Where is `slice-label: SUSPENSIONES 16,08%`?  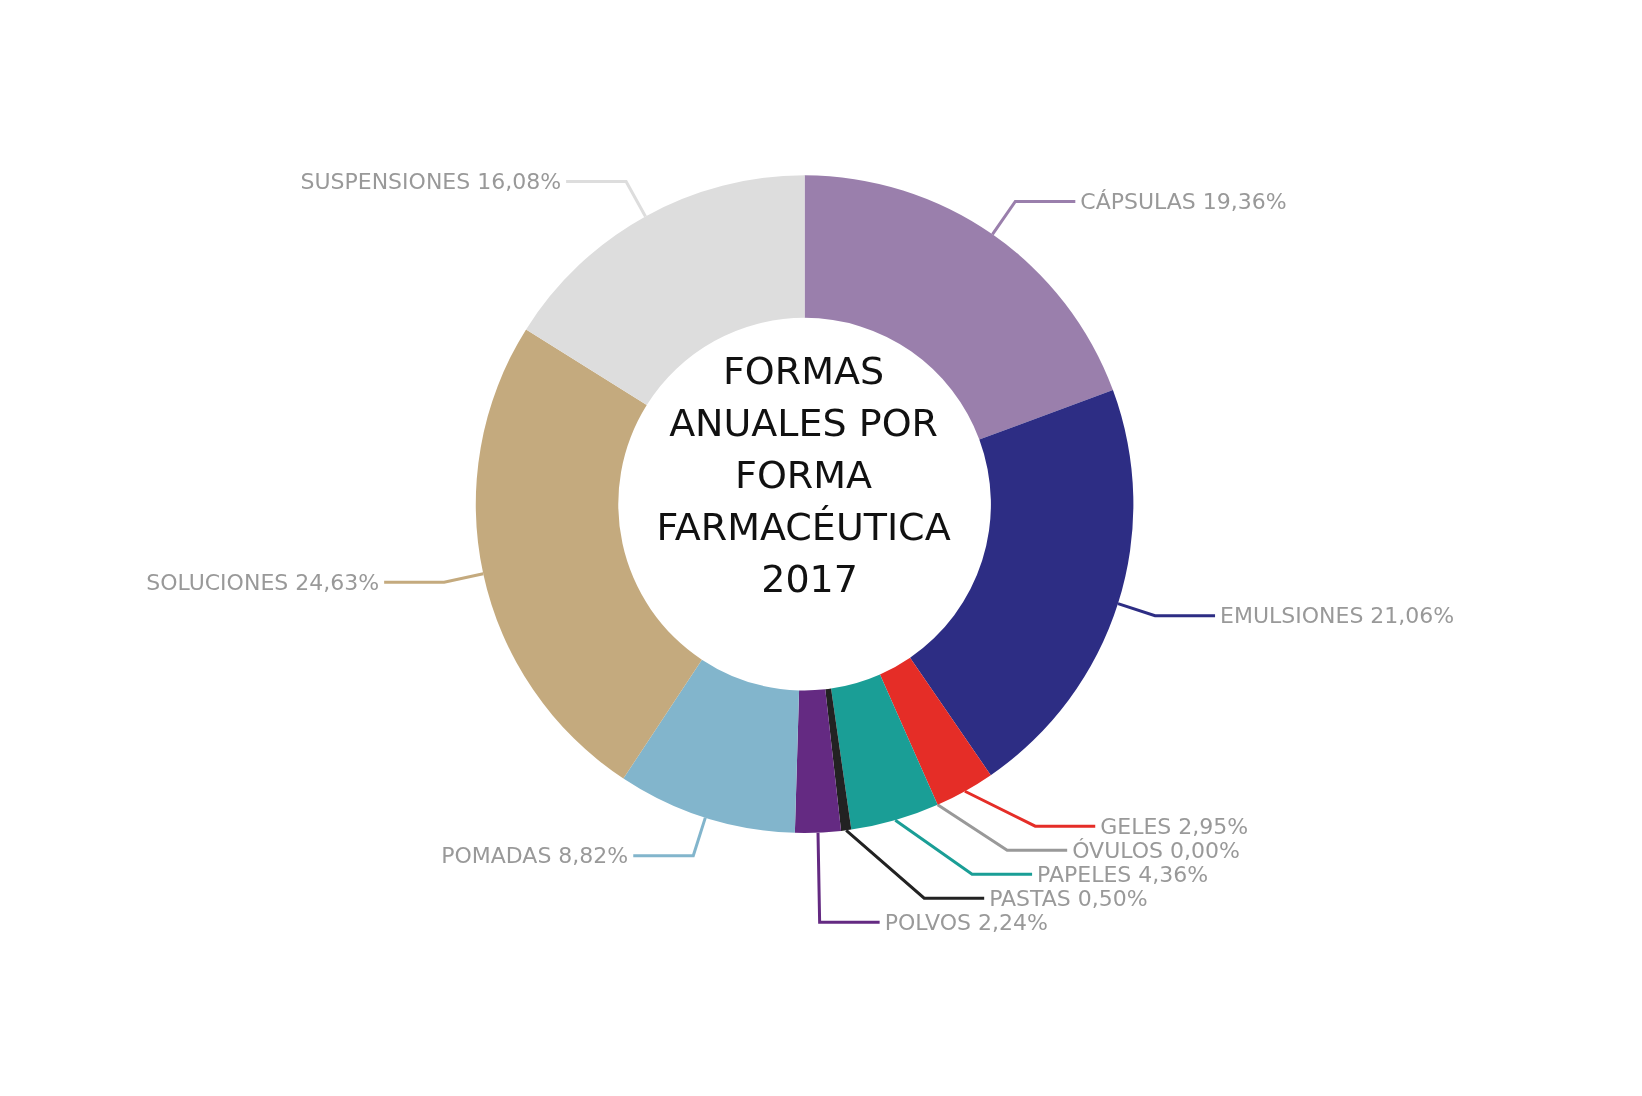
slice-label: SUSPENSIONES 16,08% is located at coordinates (431, 181).